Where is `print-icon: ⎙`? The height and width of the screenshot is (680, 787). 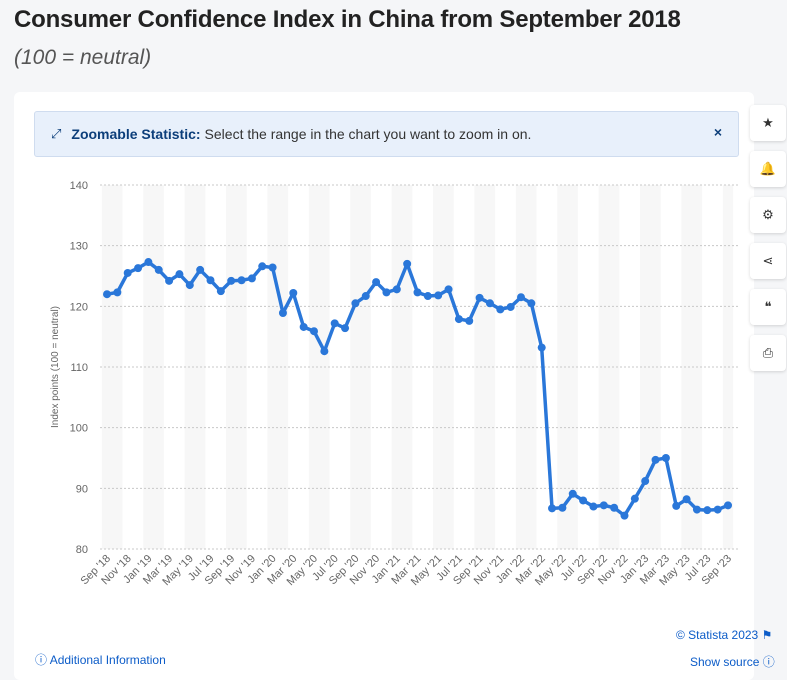 print-icon: ⎙ is located at coordinates (768, 352).